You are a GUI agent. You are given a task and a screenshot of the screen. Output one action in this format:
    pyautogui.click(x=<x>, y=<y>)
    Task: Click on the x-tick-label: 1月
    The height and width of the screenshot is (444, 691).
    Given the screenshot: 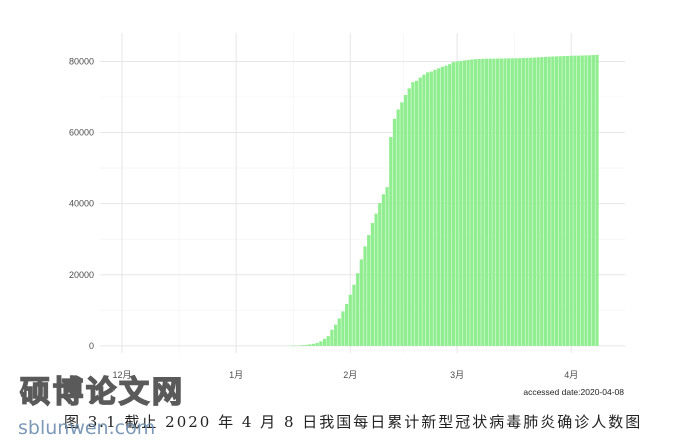 What is the action you would take?
    pyautogui.click(x=236, y=375)
    